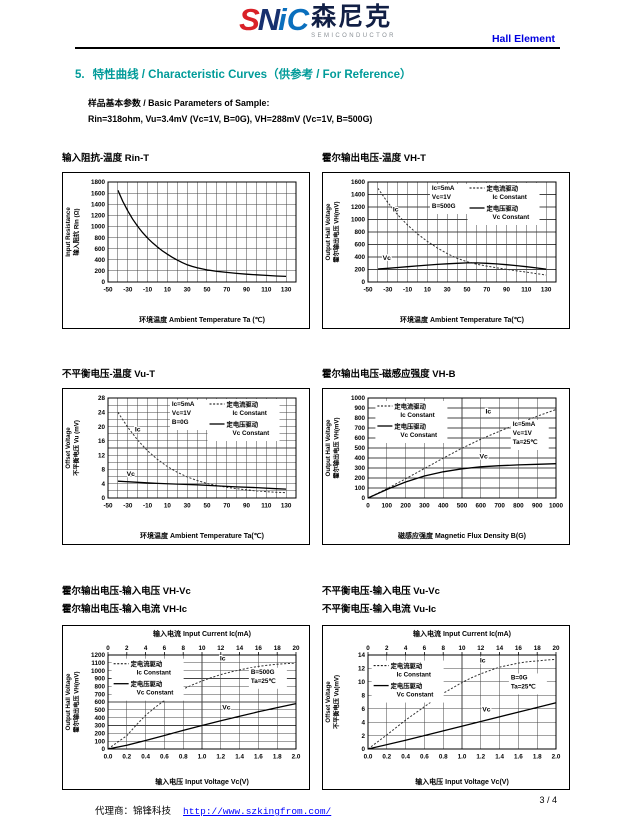 The image size is (635, 828). I want to click on chart-title-vh-b: 霍尔输出电压-磁感应强度 VH-B, so click(389, 374).